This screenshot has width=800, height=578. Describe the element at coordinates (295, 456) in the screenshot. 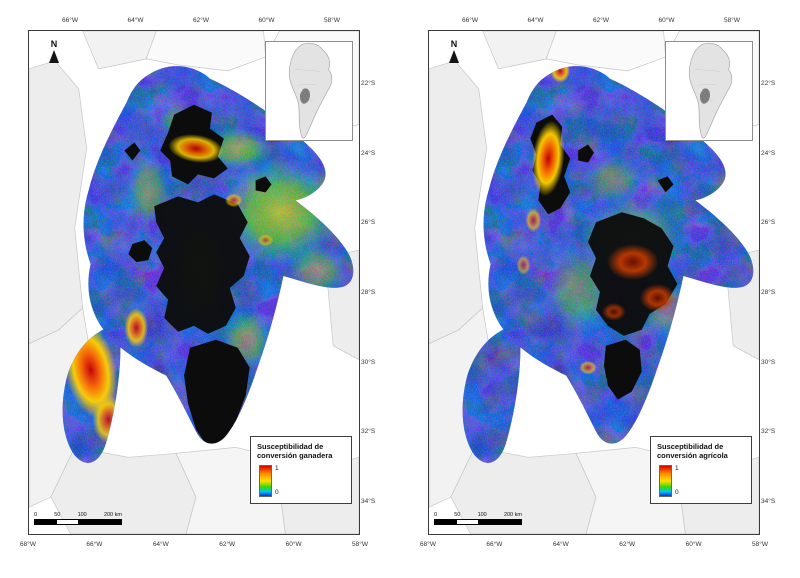

I see `legend-title-line2: conversión ganadera` at that location.